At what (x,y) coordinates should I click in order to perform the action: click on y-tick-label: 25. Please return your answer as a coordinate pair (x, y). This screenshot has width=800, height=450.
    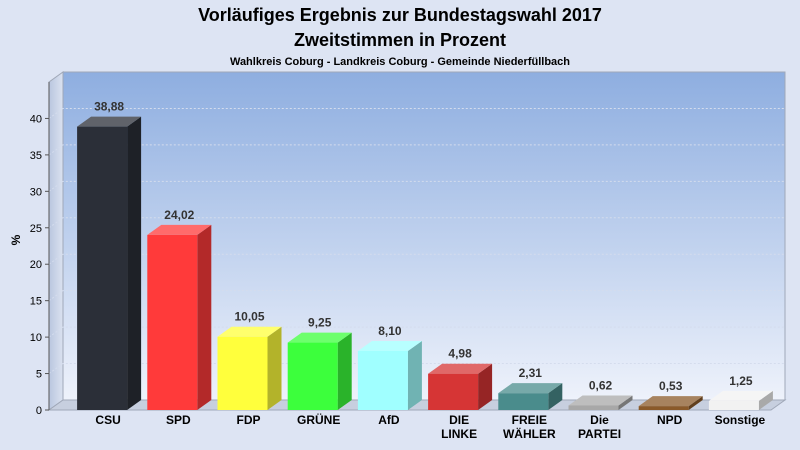
    Looking at the image, I should click on (36, 229).